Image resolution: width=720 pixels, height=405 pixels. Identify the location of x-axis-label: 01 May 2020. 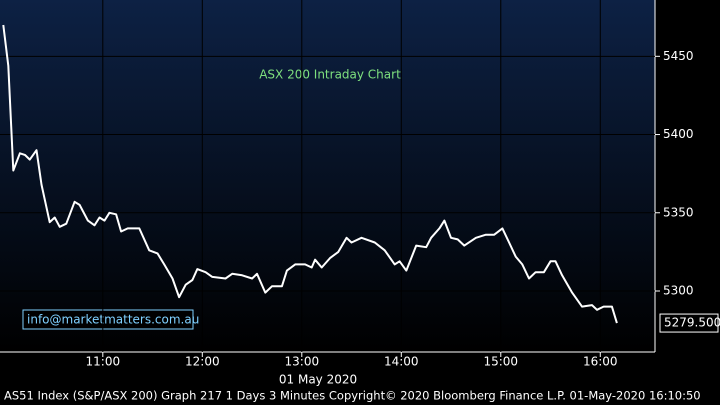
(318, 380).